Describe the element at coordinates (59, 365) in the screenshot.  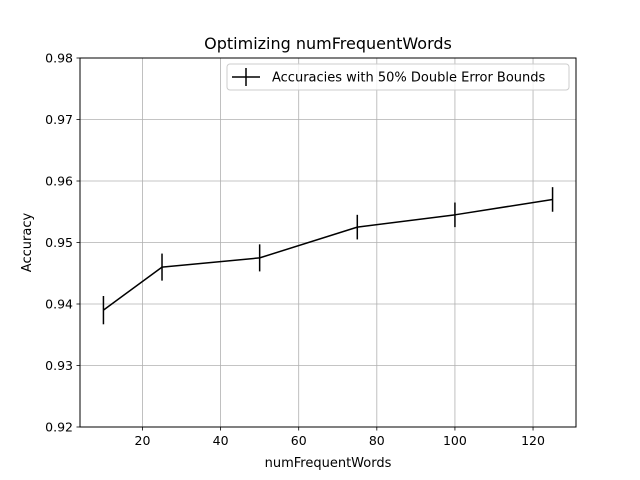
I see `y-tick-label: 0.93` at that location.